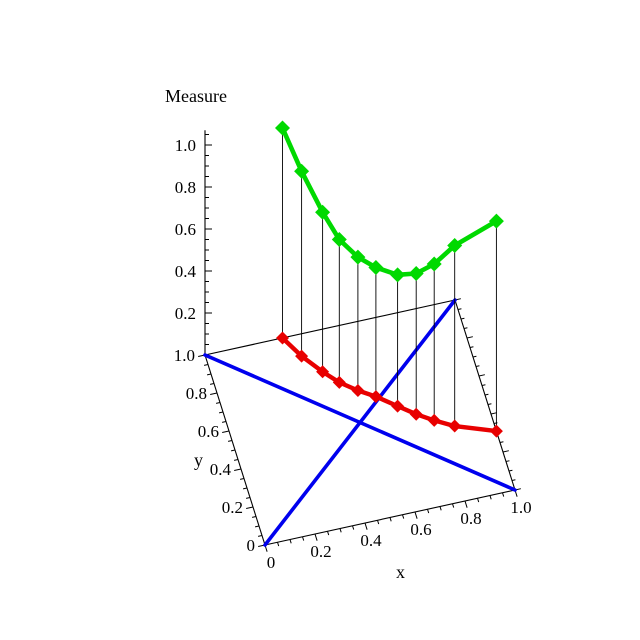 Image resolution: width=640 pixels, height=640 pixels. What do you see at coordinates (389, 384) in the screenshot?
I see `front-curve` at bounding box center [389, 384].